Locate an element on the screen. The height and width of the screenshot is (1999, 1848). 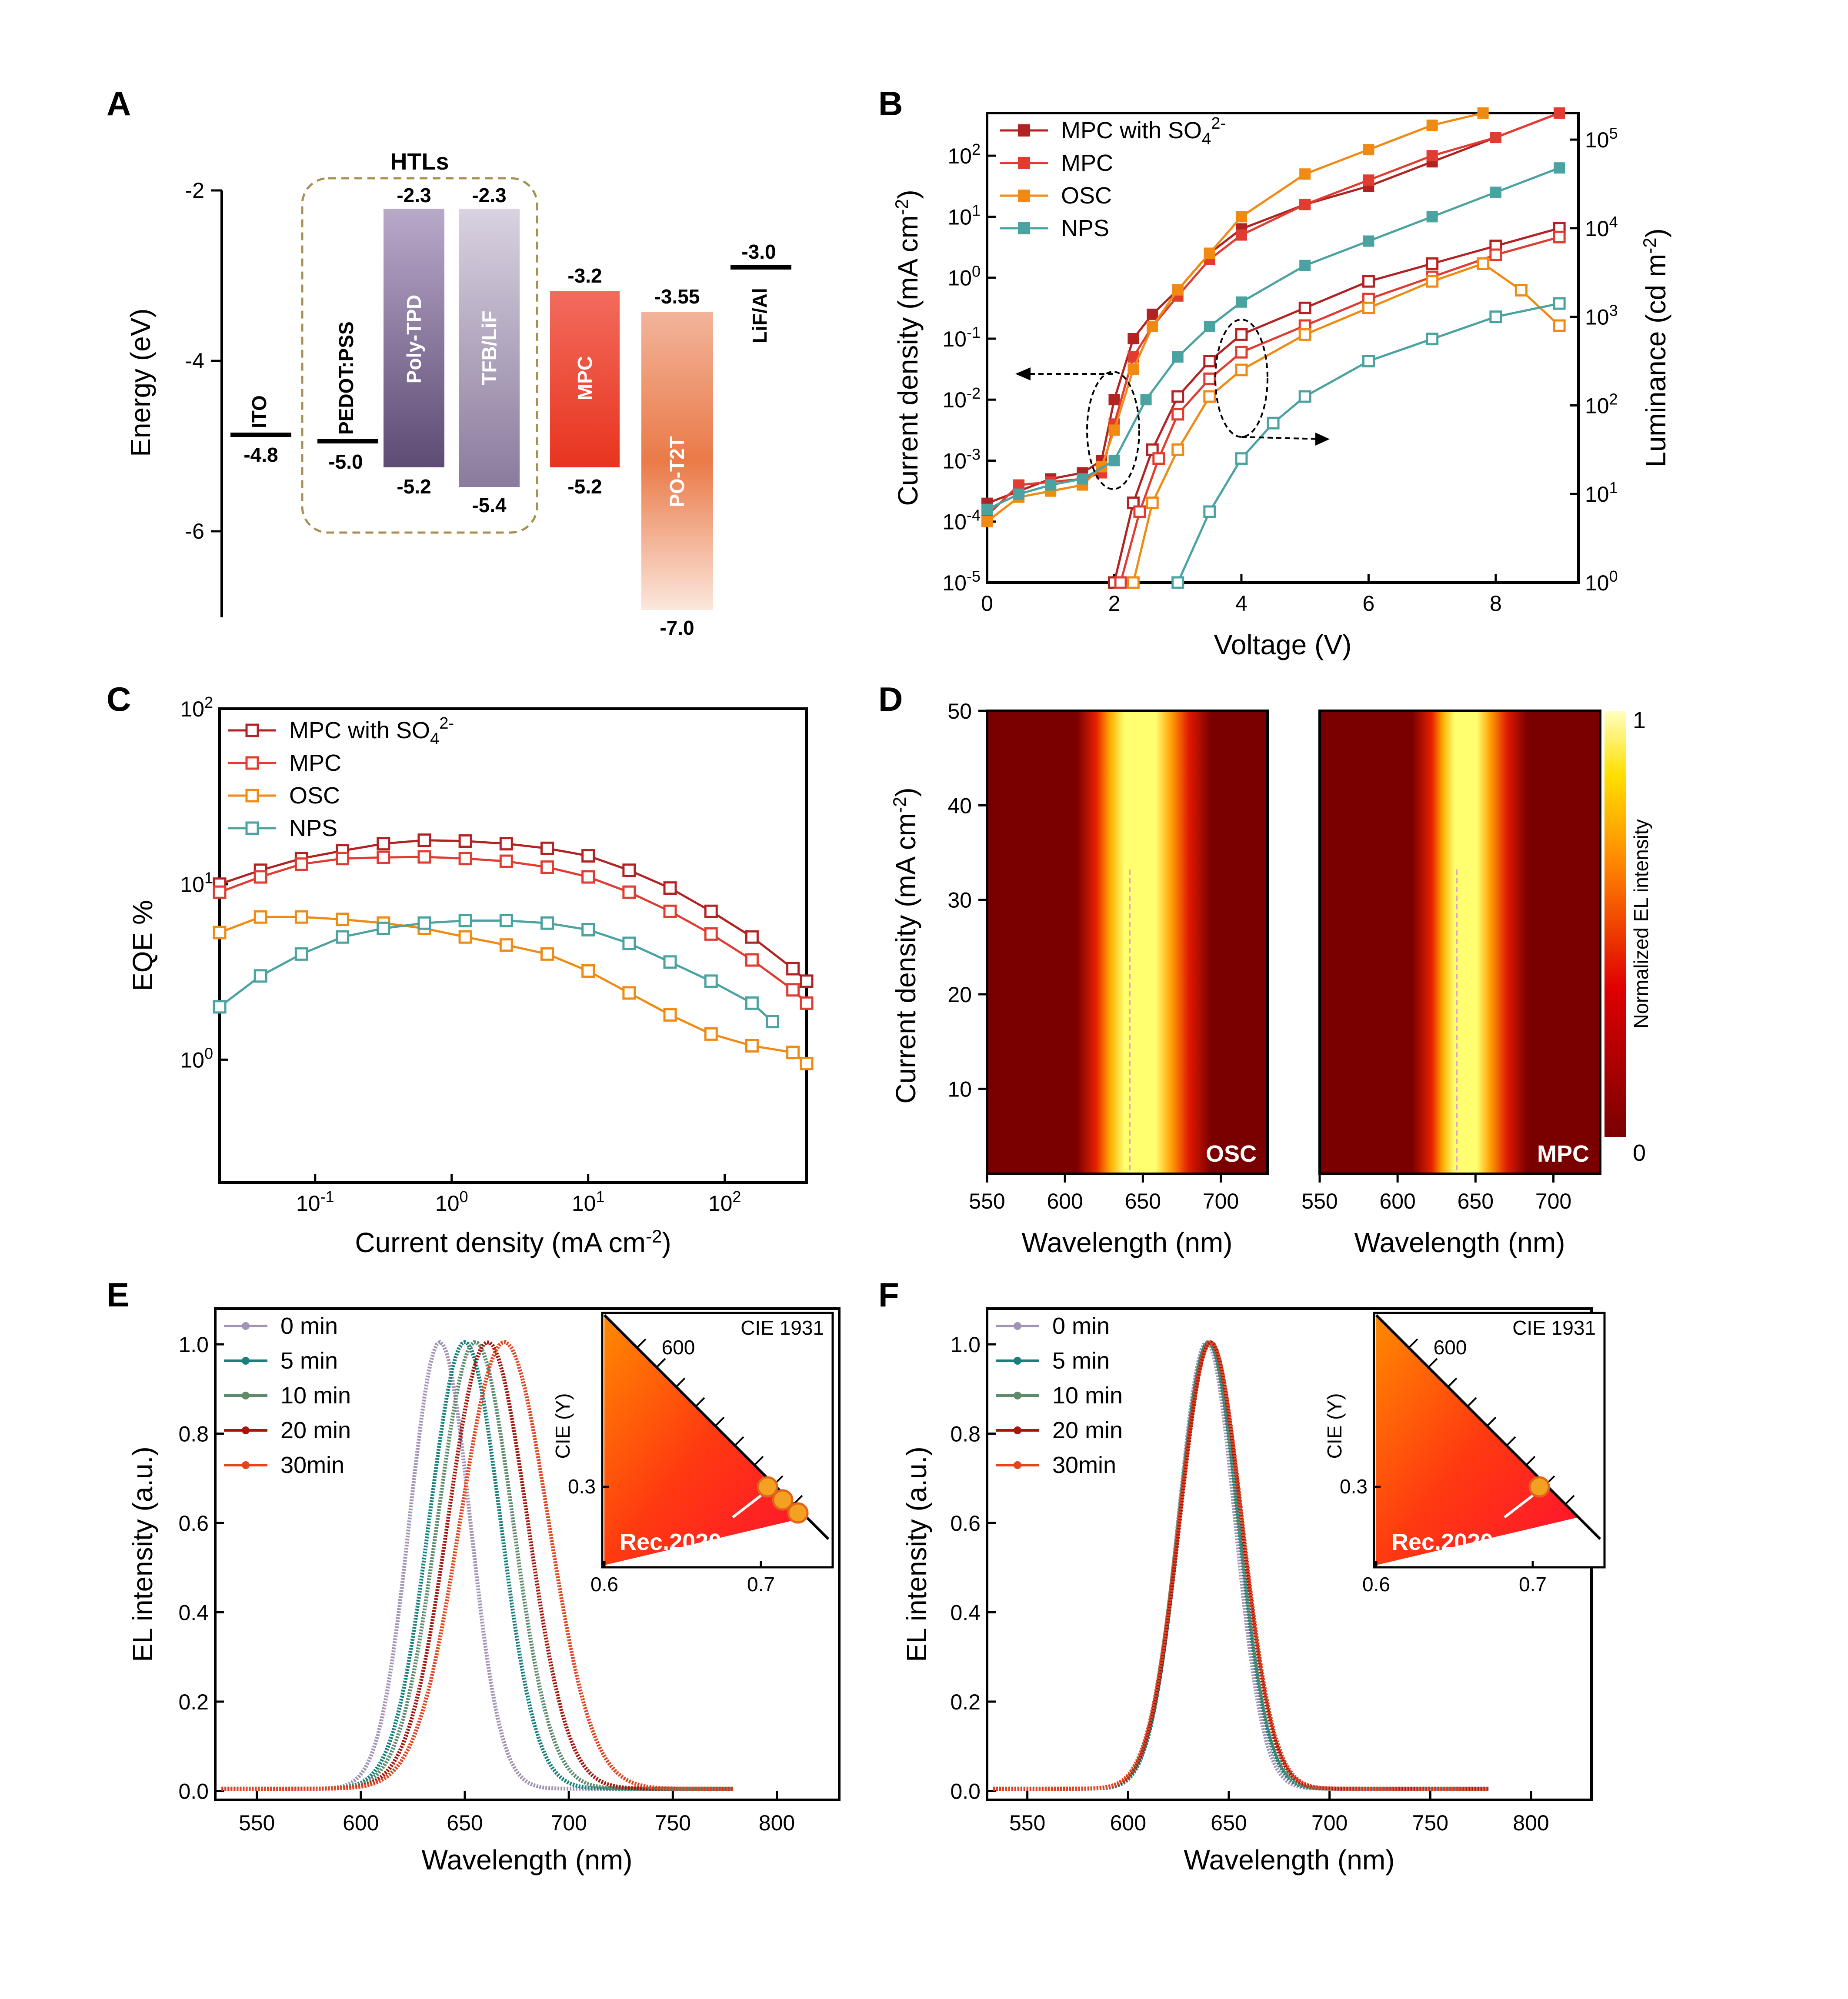
poly-tpd-bar is located at coordinates (414, 338).